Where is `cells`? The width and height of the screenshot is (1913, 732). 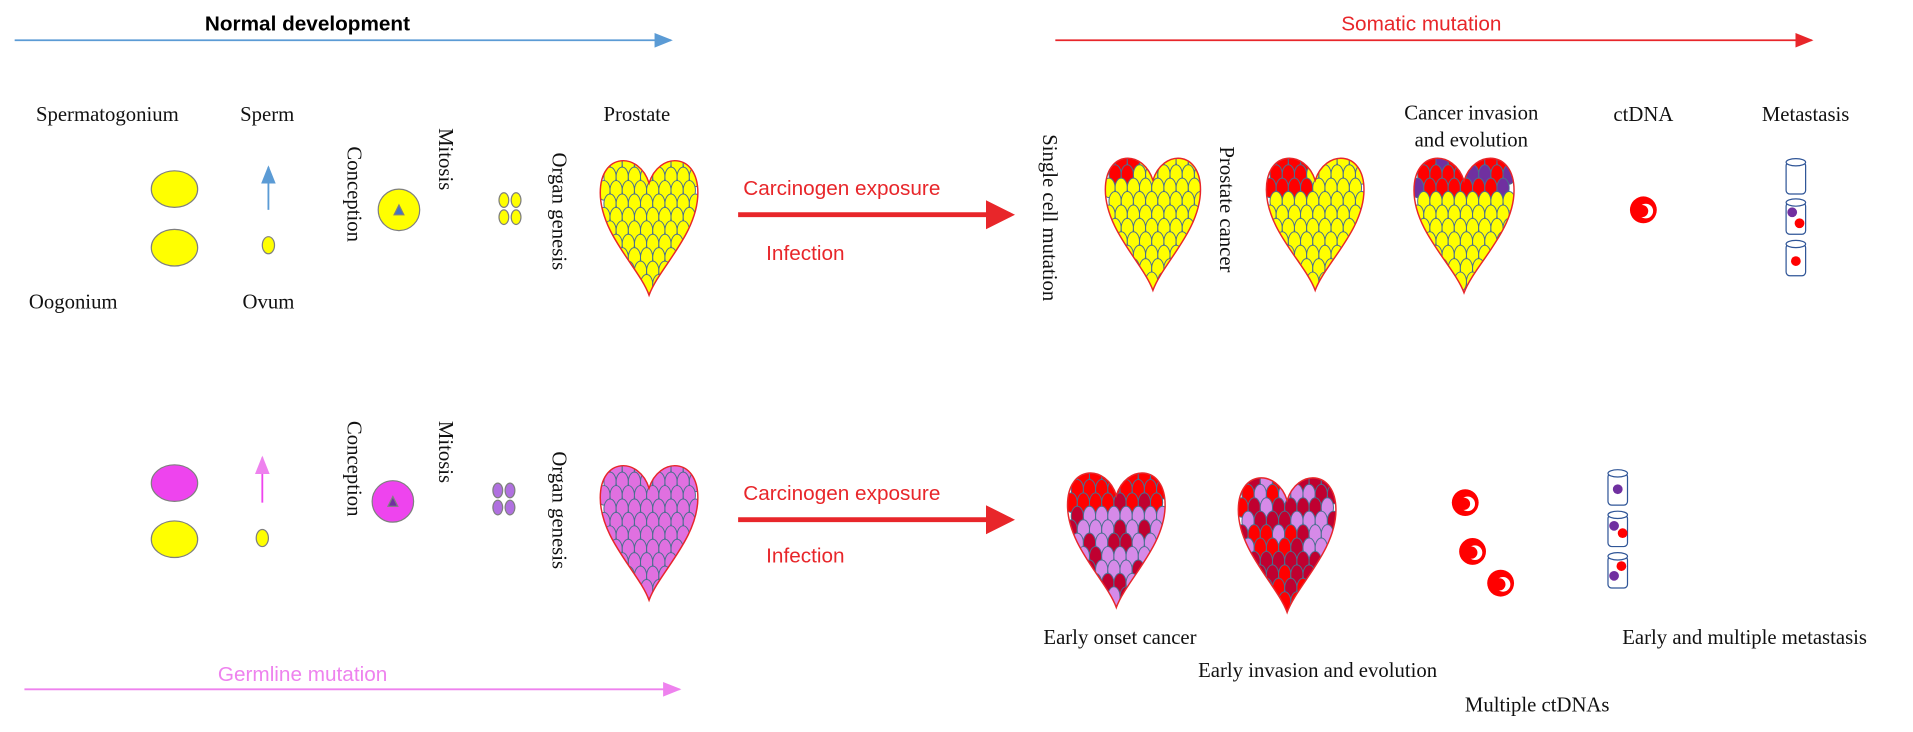 cells is located at coordinates (336, 364).